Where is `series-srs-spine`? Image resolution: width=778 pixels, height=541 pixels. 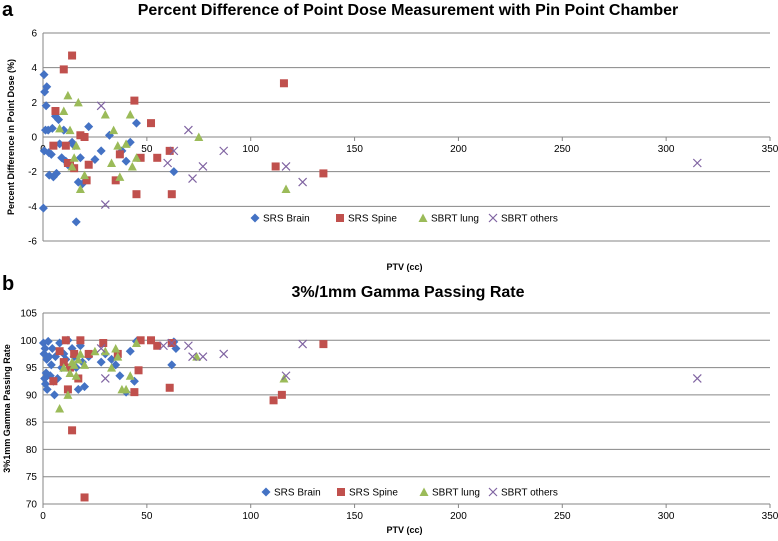 series-srs-spine is located at coordinates (188, 125).